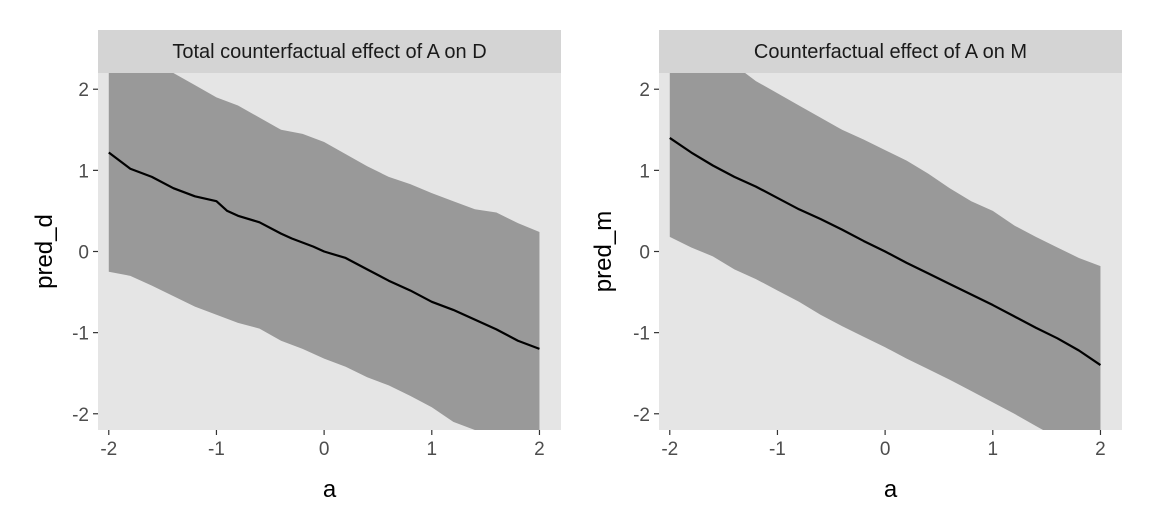 The width and height of the screenshot is (1152, 528). I want to click on facet-title: Total counterfactual effect of A on D, so click(329, 52).